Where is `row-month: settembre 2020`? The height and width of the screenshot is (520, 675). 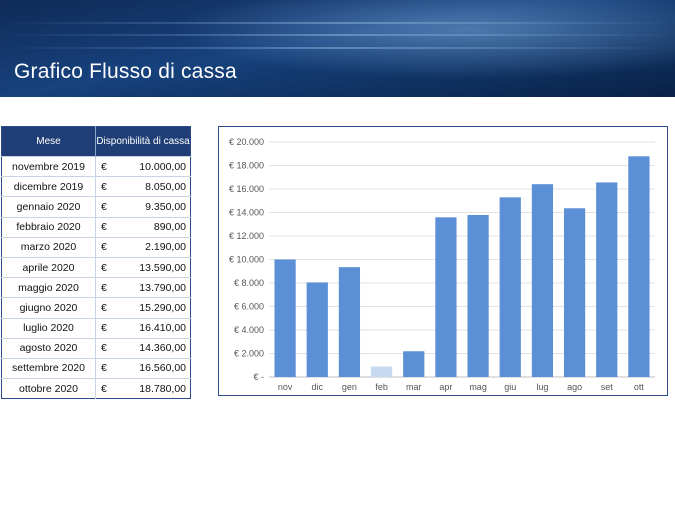 row-month: settembre 2020 is located at coordinates (48, 368).